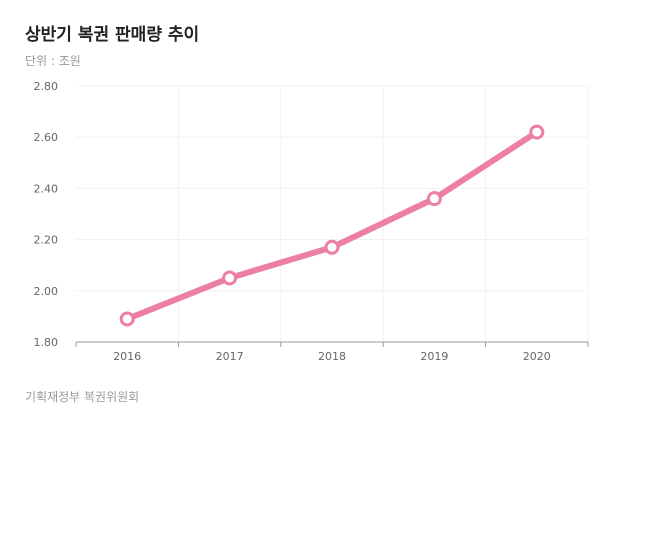  I want to click on chart-title: 상반기 복권 판매량 추이, so click(112, 35).